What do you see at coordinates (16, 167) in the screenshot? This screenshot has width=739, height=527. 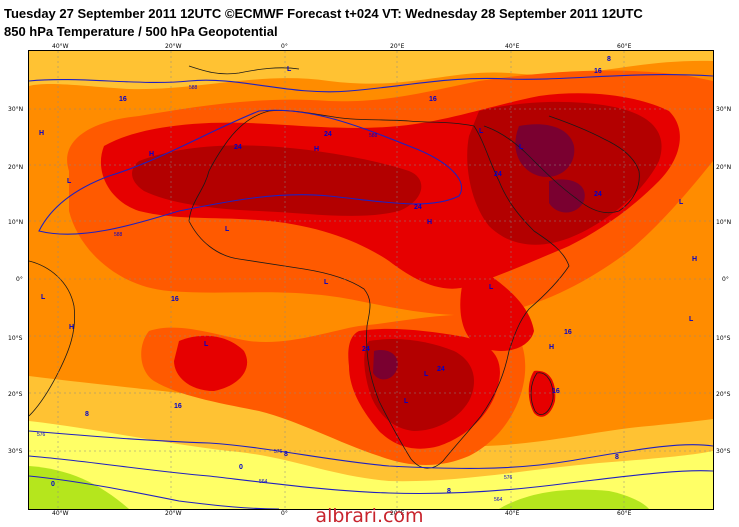 I see `lat-label-left: 20°N` at bounding box center [16, 167].